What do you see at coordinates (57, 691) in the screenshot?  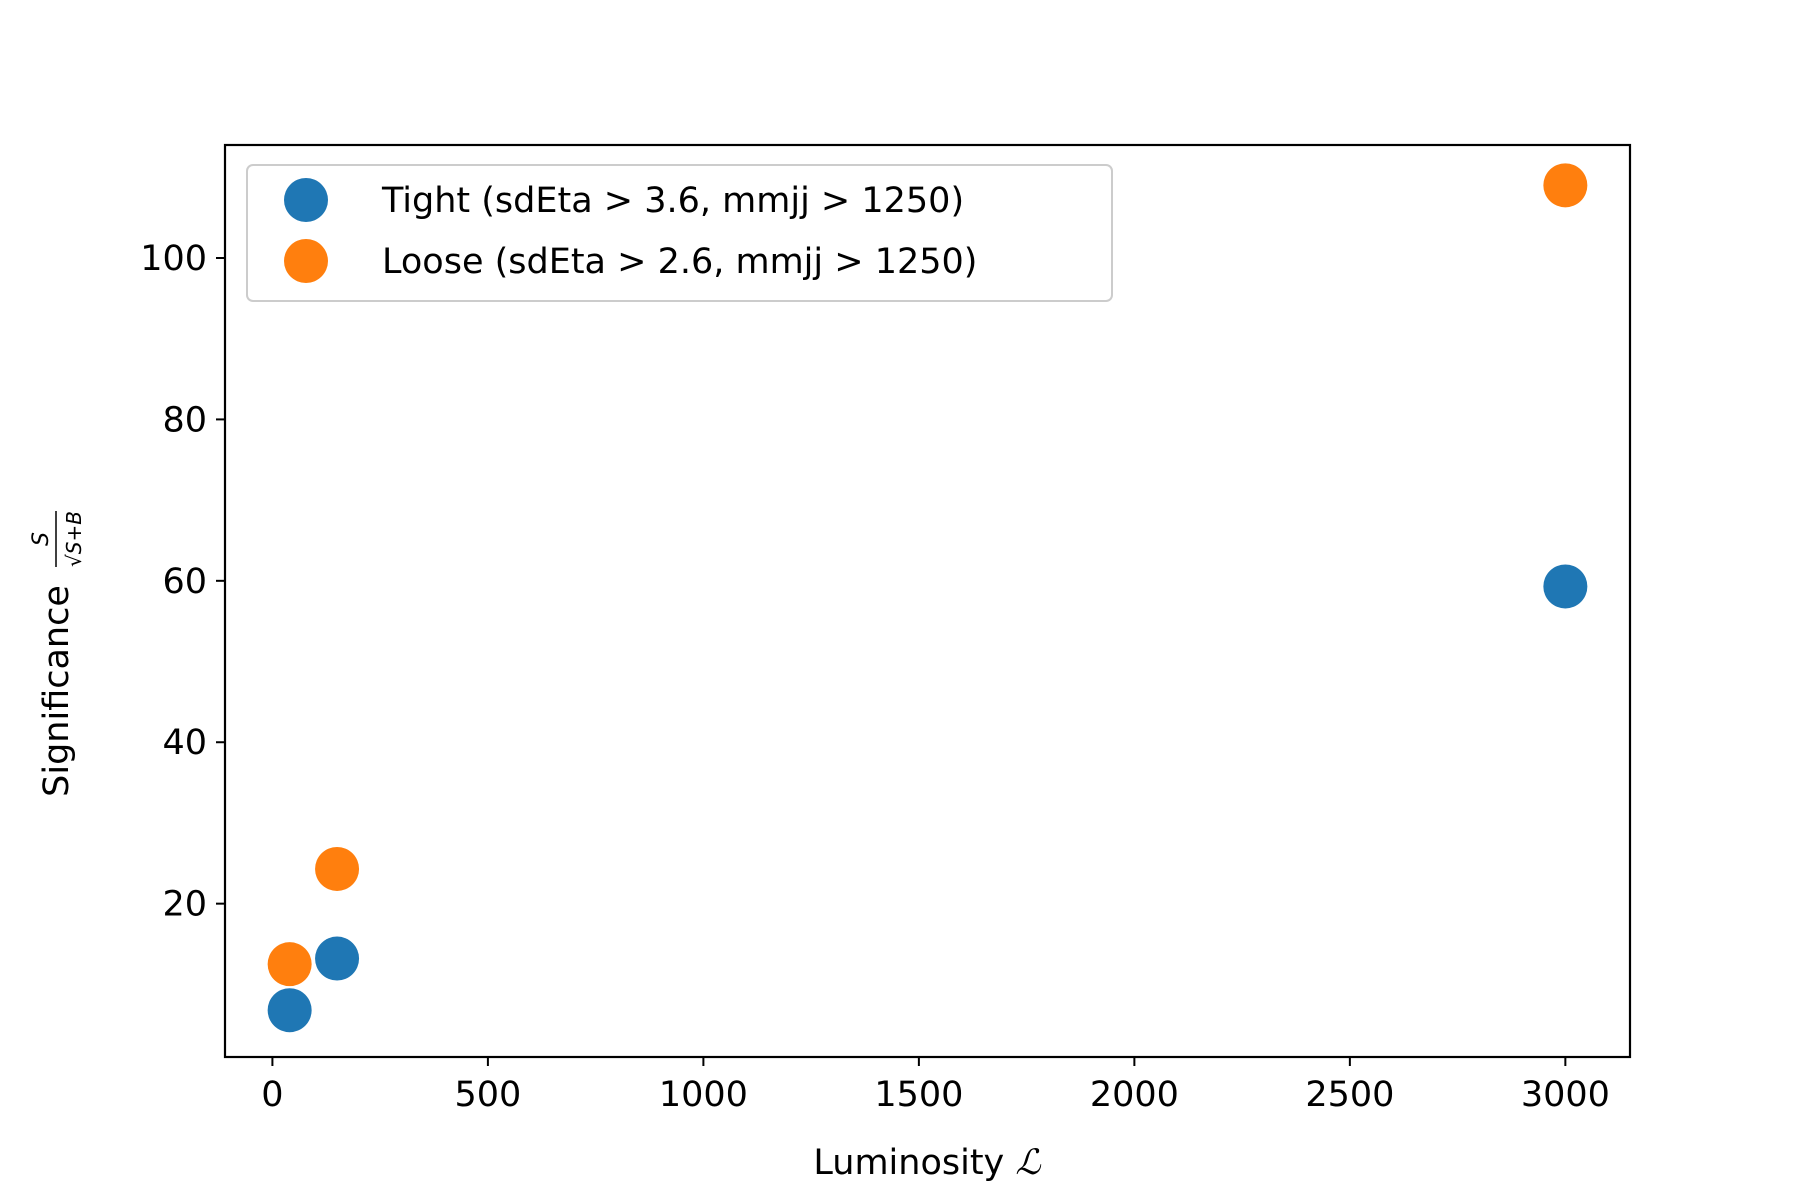 I see `y-axis-label-text: Significance` at bounding box center [57, 691].